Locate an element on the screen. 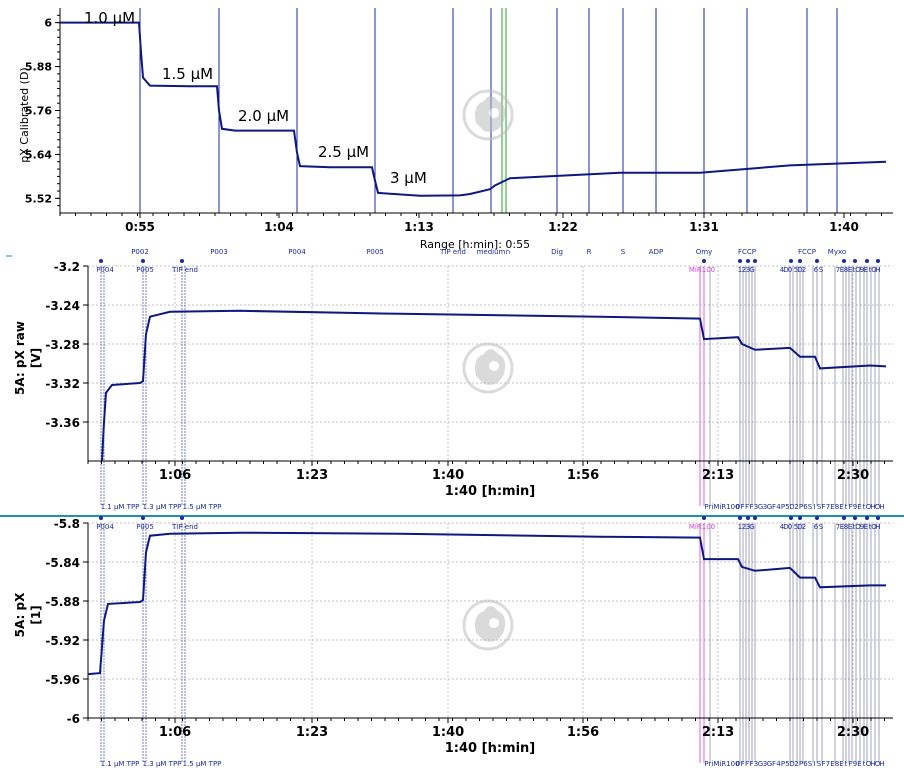 The width and height of the screenshot is (904, 770). event-label: 0 is located at coordinates (738, 507).